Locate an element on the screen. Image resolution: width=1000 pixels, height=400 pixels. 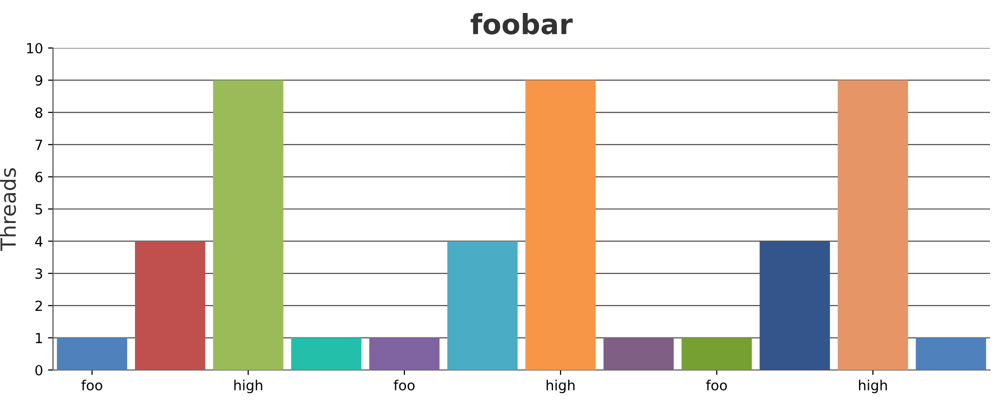
y-tick-label: 7 is located at coordinates (39, 145).